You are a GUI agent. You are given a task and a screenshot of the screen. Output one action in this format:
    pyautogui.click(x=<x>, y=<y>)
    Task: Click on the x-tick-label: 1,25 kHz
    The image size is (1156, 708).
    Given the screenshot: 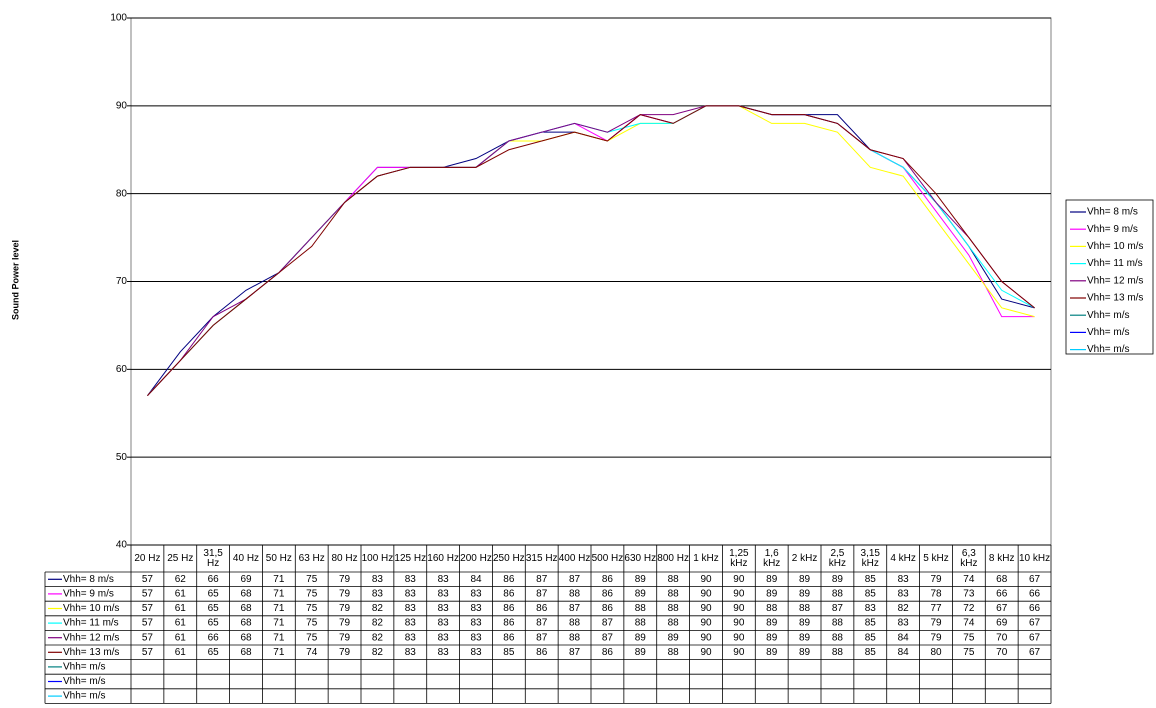 What is the action you would take?
    pyautogui.click(x=739, y=558)
    